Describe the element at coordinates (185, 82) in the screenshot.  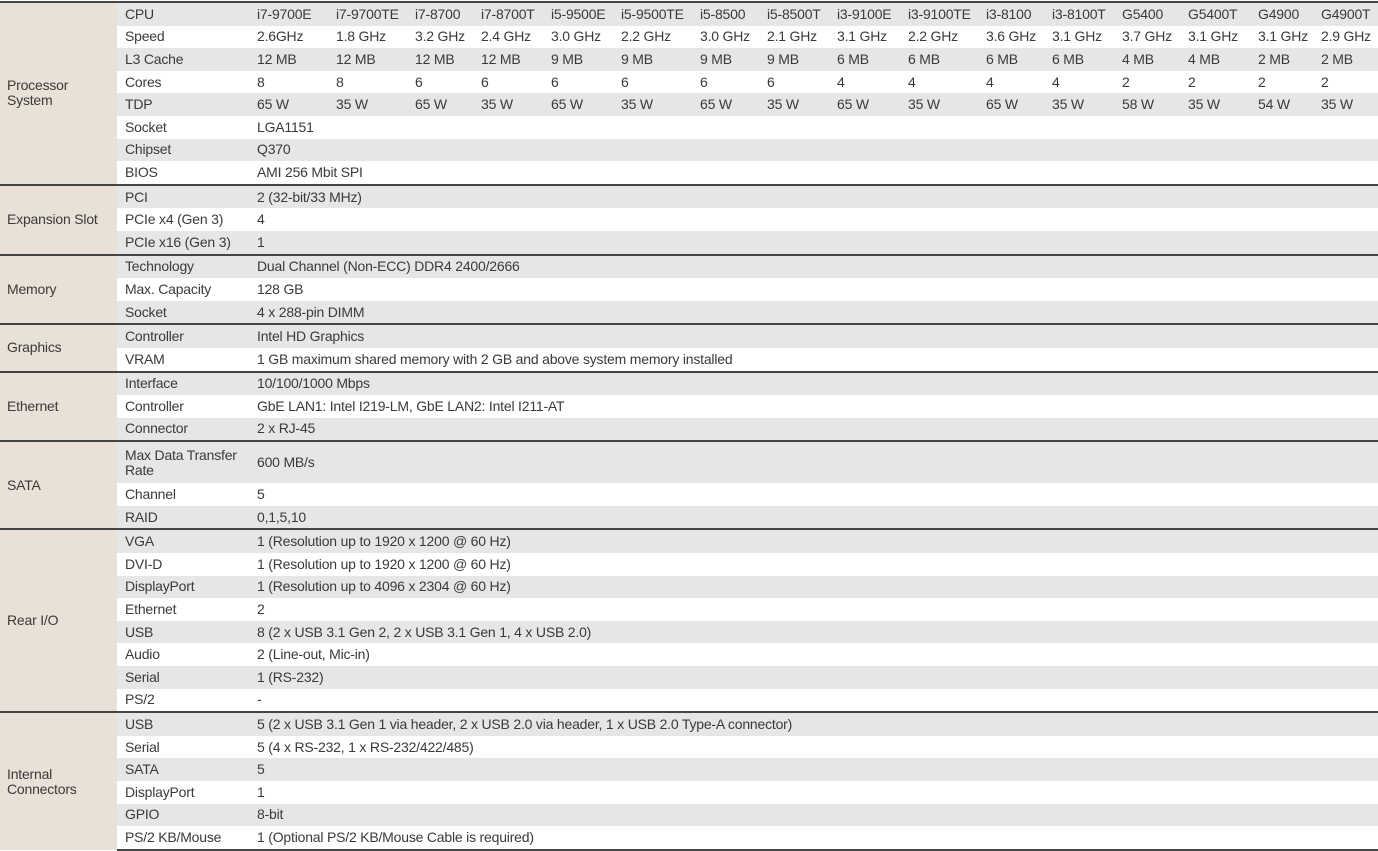
I see `spec-label: Cores` at that location.